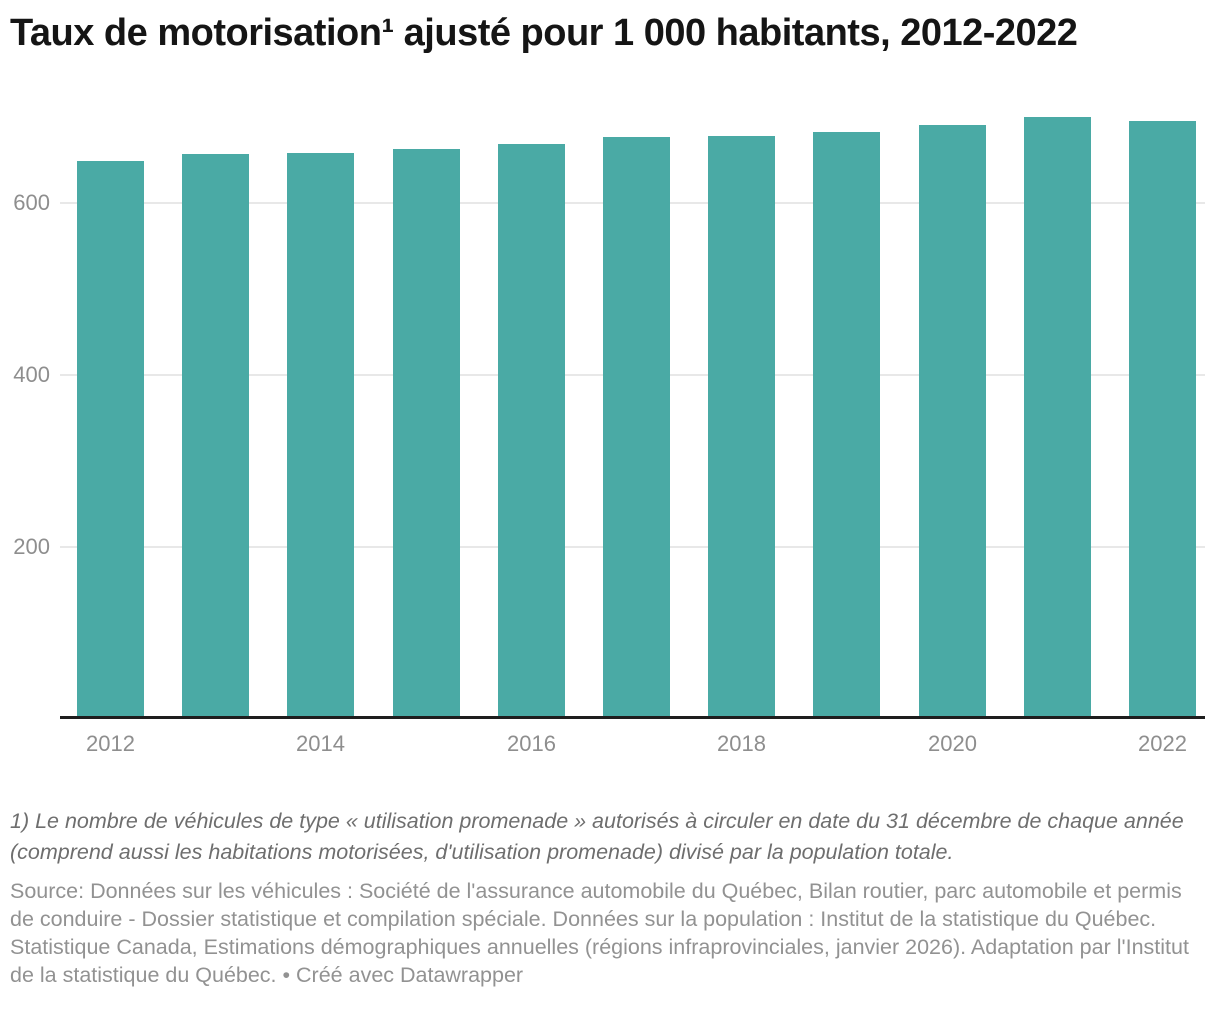  Describe the element at coordinates (320, 435) in the screenshot. I see `bar-2014` at that location.